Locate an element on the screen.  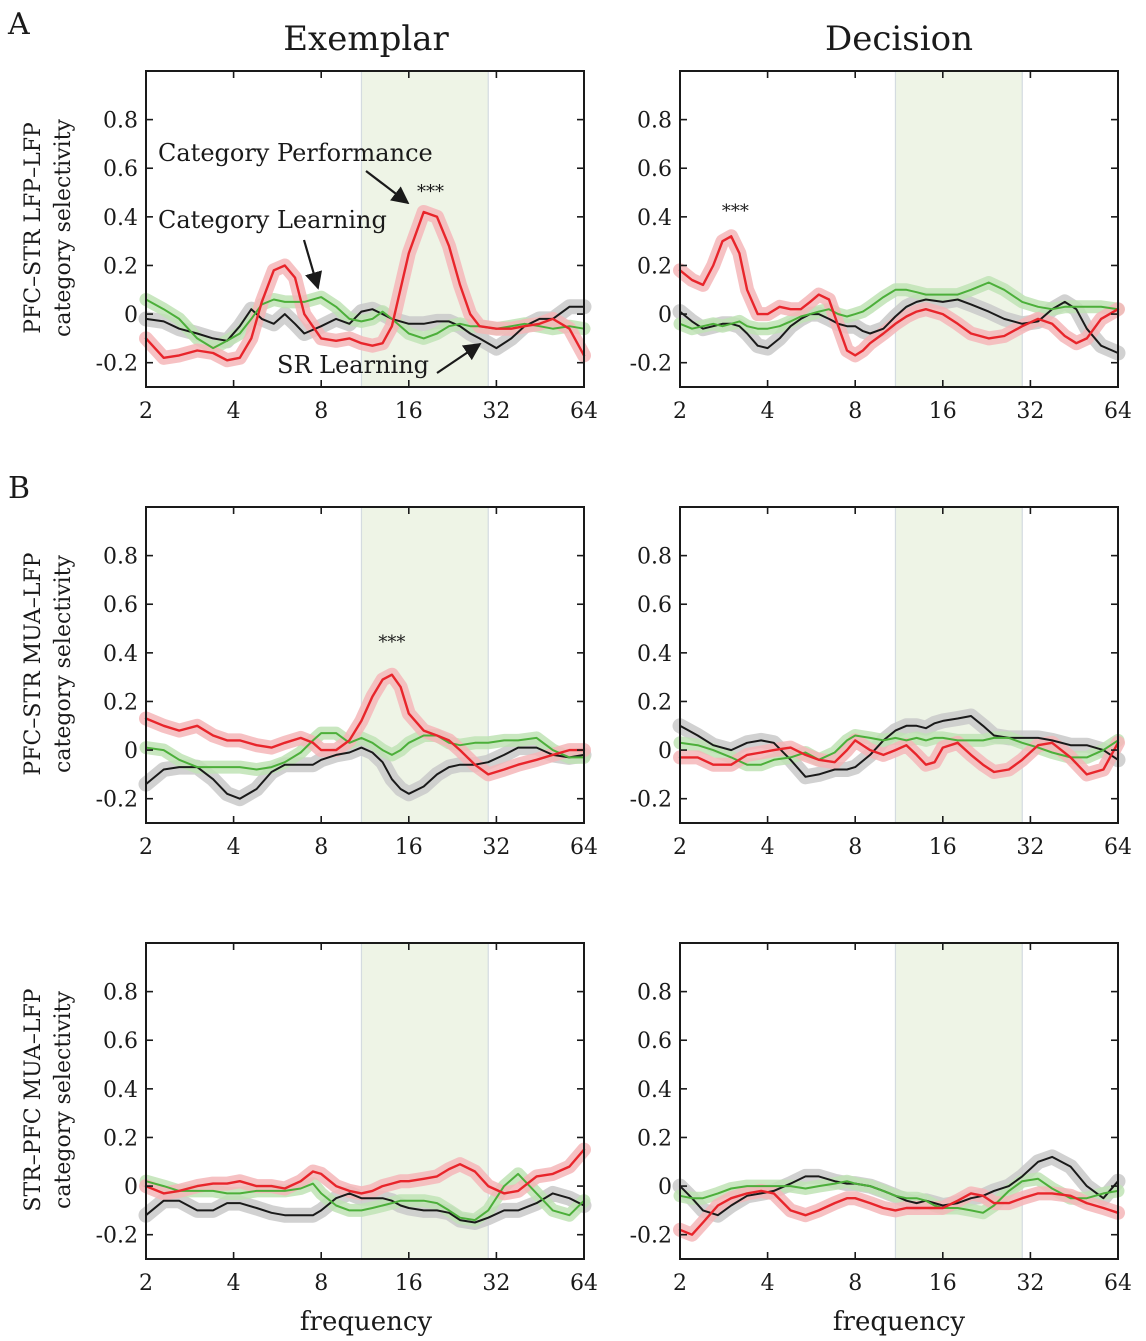
xlabel-decision: frequency is located at coordinates (899, 1322).